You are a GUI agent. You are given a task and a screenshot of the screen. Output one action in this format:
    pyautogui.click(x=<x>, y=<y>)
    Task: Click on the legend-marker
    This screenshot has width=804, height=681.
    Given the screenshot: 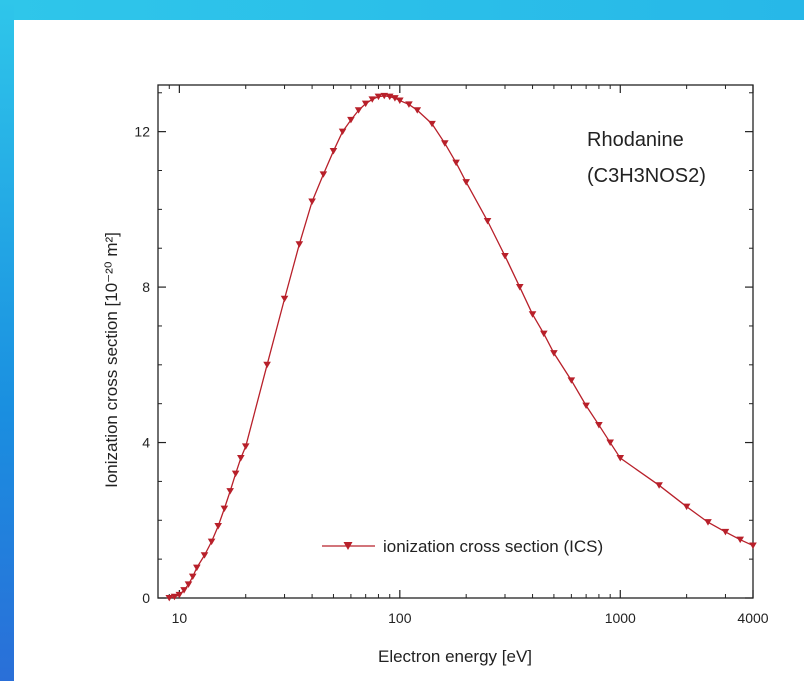 What is the action you would take?
    pyautogui.click(x=348, y=546)
    